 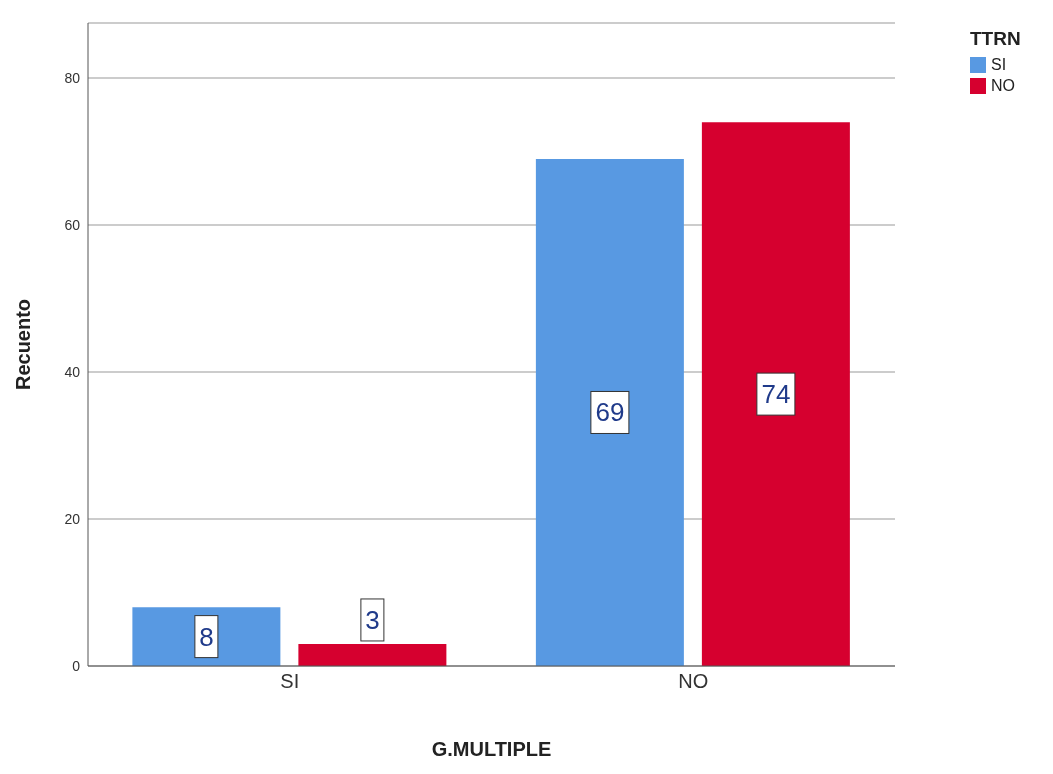 I want to click on legend-label: NO, so click(x=1003, y=86).